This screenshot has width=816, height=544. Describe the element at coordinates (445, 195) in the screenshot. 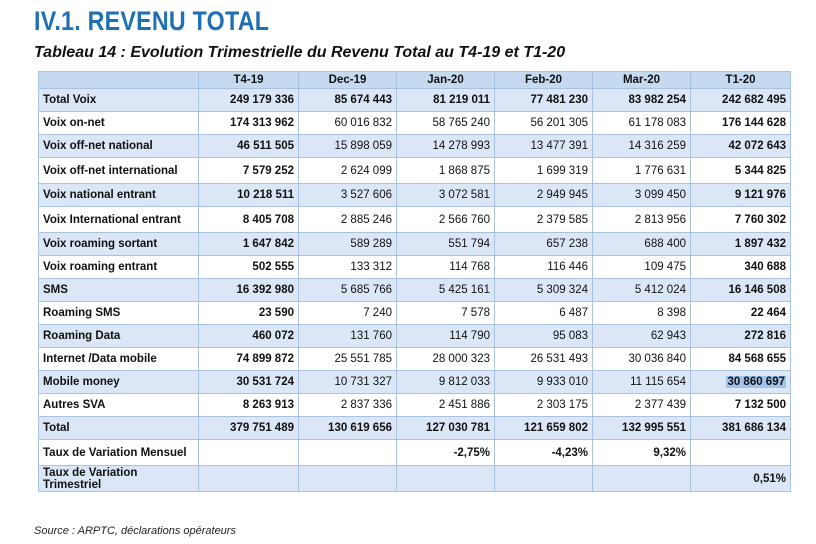

I see `cell-value: 3 072 581` at that location.